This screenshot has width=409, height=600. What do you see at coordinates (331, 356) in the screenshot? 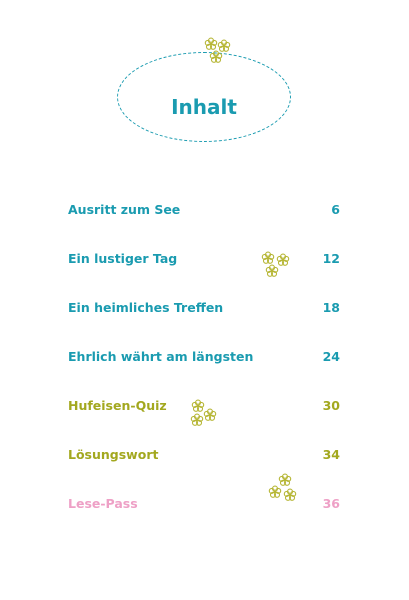
I see `toc-entry-page-number: 24` at bounding box center [331, 356].